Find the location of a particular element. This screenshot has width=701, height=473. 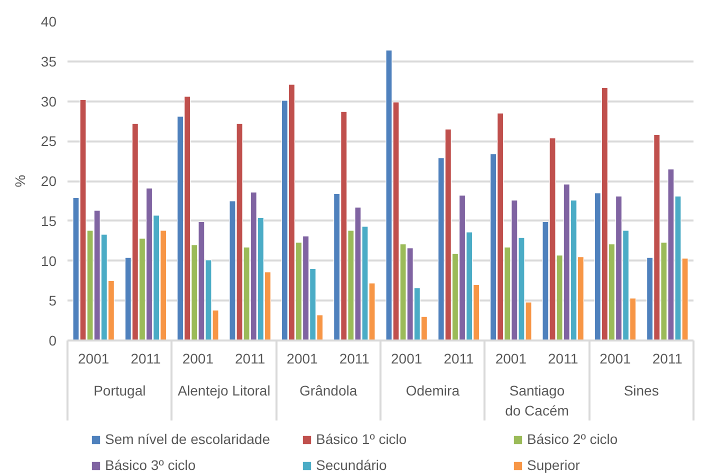

text: Alentejo Litoral is located at coordinates (224, 390).